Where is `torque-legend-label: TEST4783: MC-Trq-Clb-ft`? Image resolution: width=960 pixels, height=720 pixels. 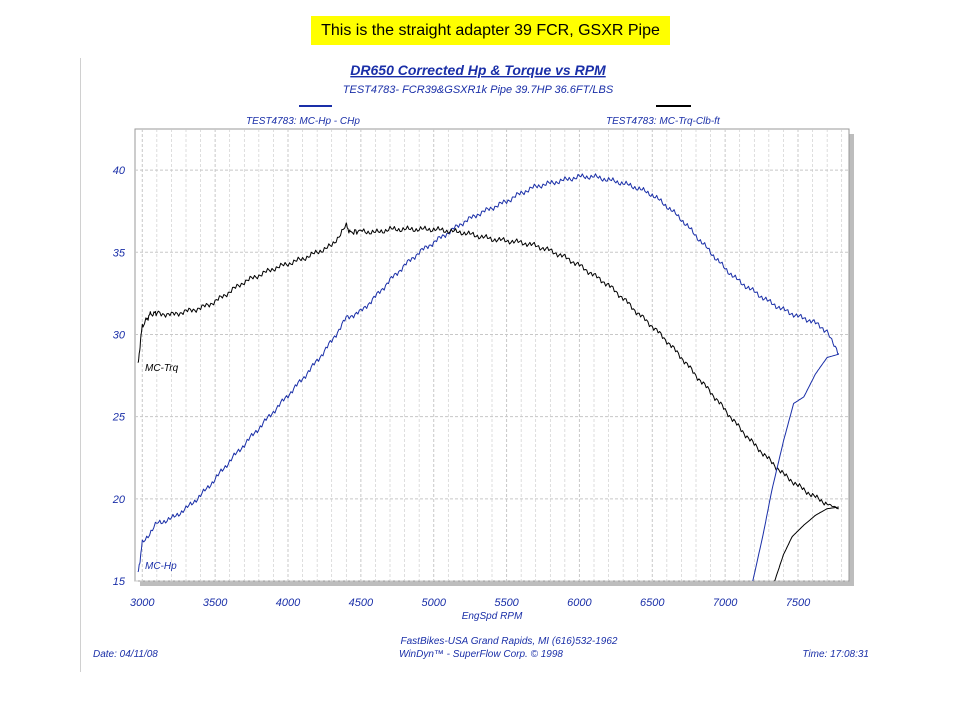 torque-legend-label: TEST4783: MC-Trq-Clb-ft is located at coordinates (663, 121).